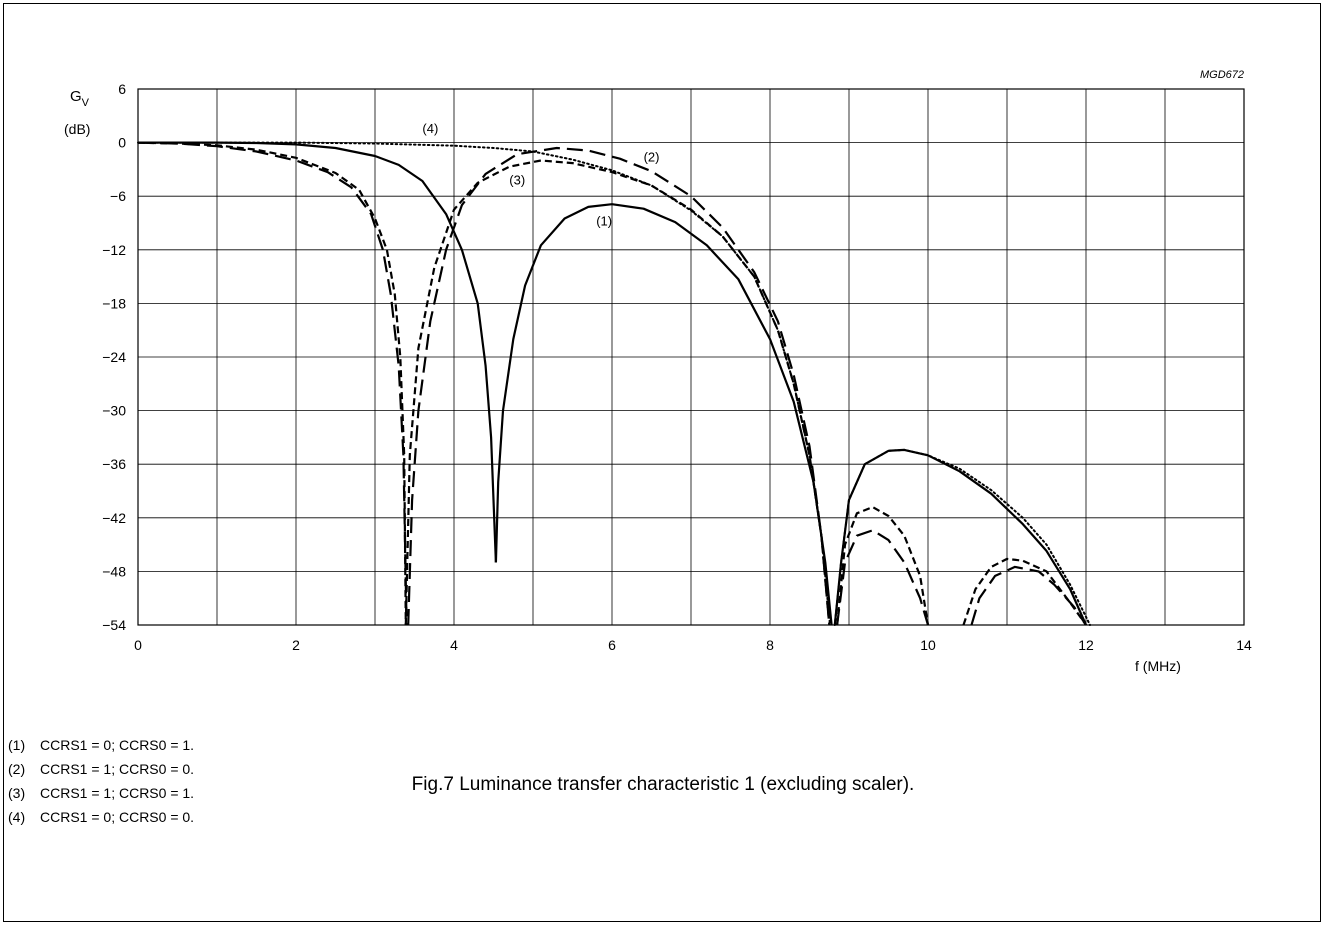 Image resolution: width=1326 pixels, height=927 pixels. I want to click on series-label: (4), so click(430, 128).